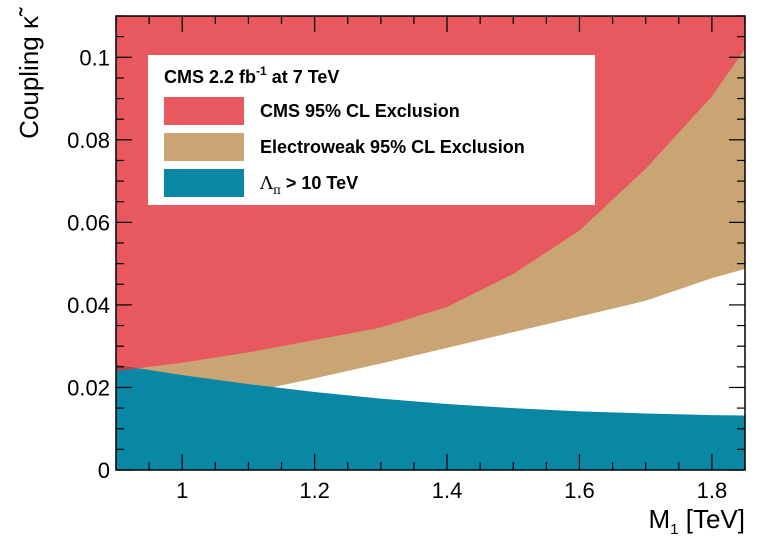 This screenshot has height=555, width=769. I want to click on svg-text: Coupling κ̃, so click(29, 73).